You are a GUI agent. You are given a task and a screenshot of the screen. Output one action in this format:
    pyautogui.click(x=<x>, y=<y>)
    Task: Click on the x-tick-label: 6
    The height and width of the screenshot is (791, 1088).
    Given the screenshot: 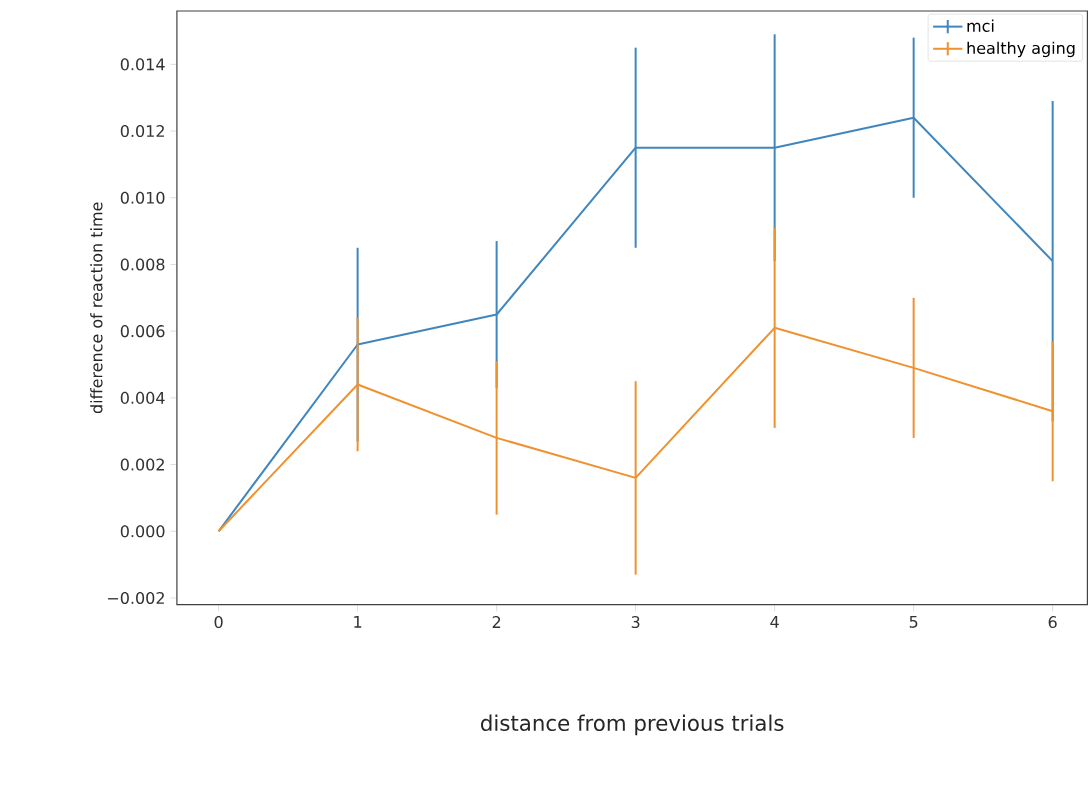 What is the action you would take?
    pyautogui.click(x=1052, y=622)
    